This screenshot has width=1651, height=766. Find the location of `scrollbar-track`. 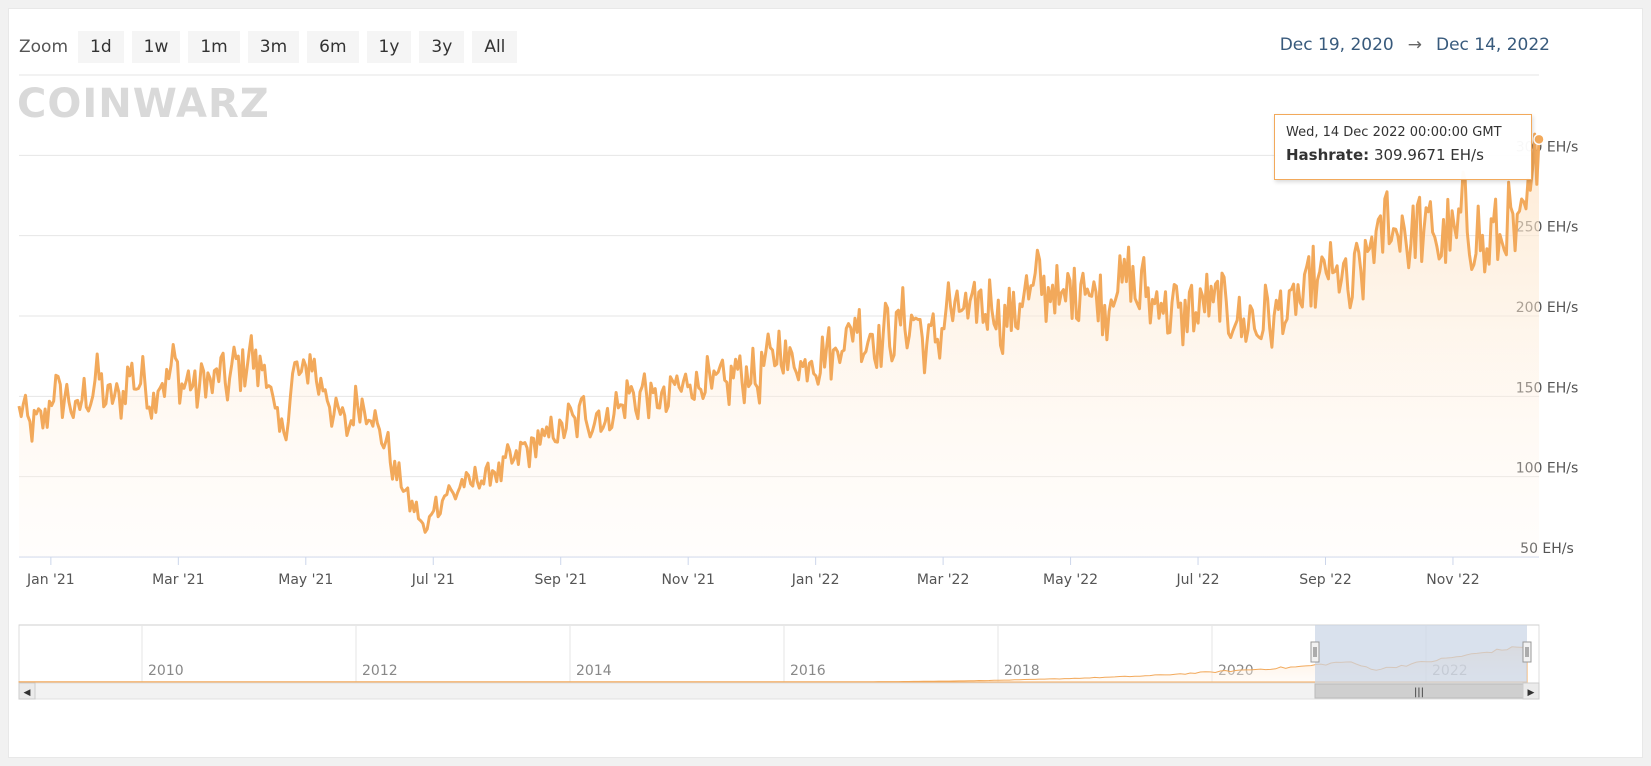

scrollbar-track is located at coordinates (779, 691).